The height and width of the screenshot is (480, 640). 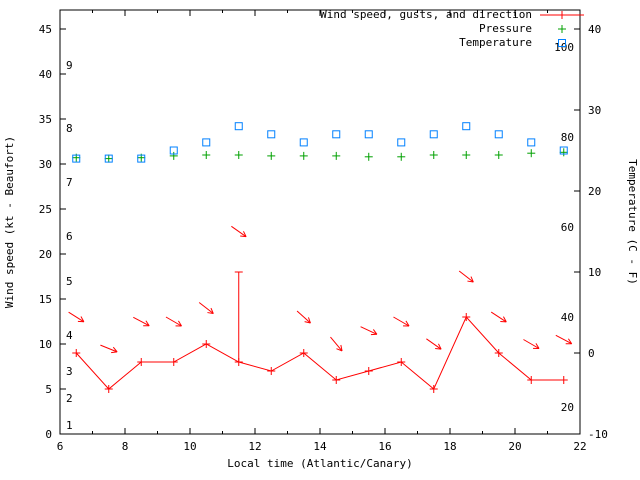 I want to click on y-left-tick-label: 15, so click(x=45, y=299).